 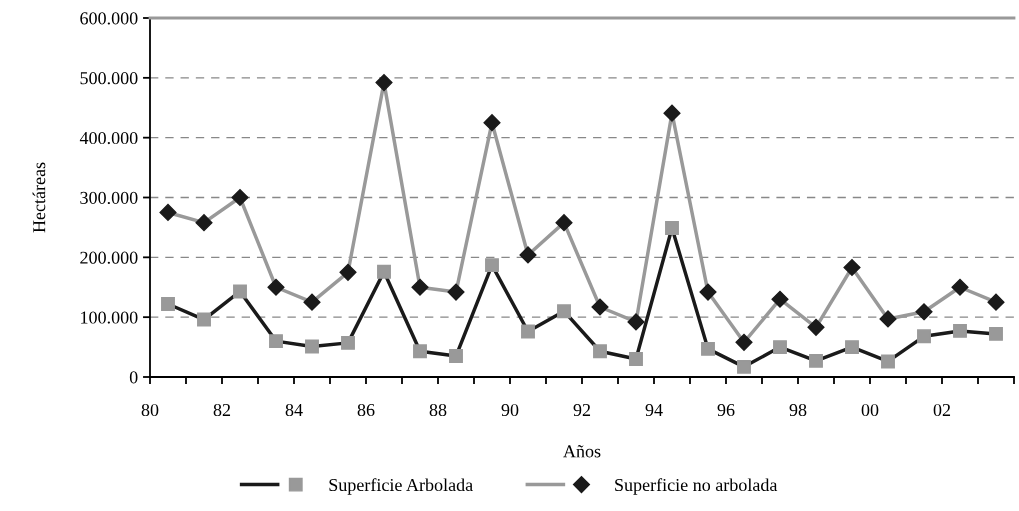 I want to click on x-tick-label: 92, so click(x=582, y=410).